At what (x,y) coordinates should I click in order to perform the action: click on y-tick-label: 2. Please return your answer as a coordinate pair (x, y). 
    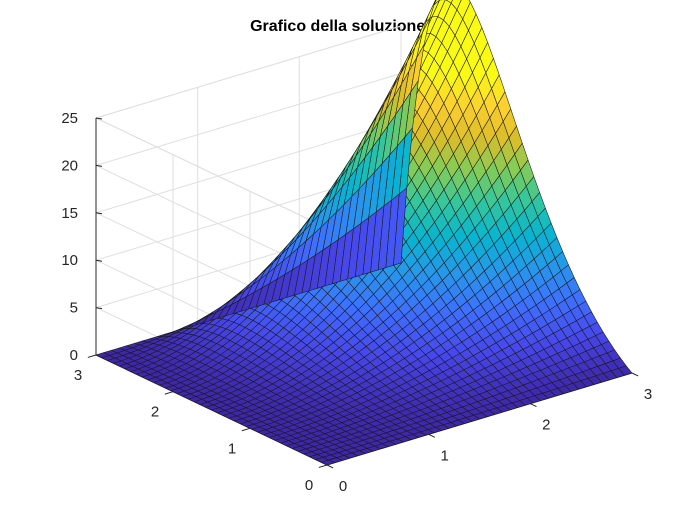
    Looking at the image, I should click on (155, 412).